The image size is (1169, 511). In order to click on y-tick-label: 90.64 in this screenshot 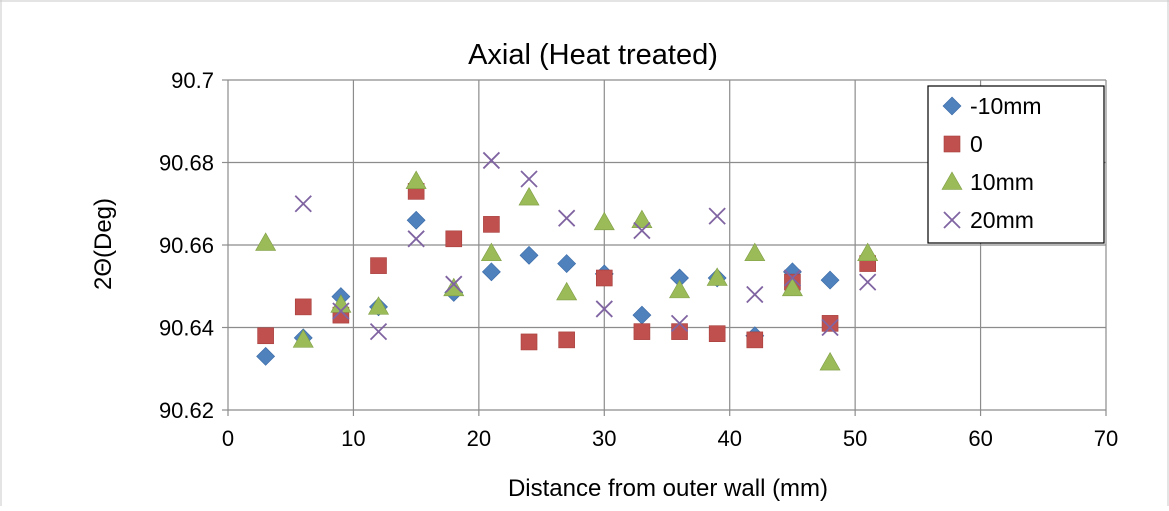, I will do `click(186, 328)`.